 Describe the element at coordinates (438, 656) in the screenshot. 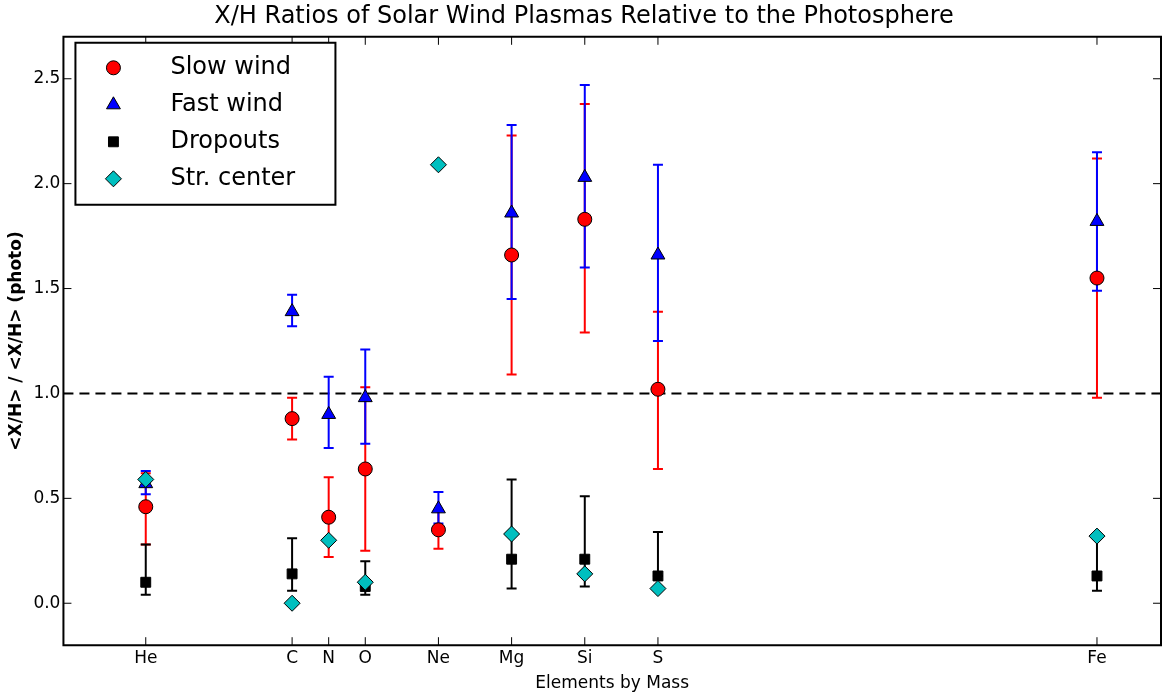

I see `x-tick-label: Ne` at that location.